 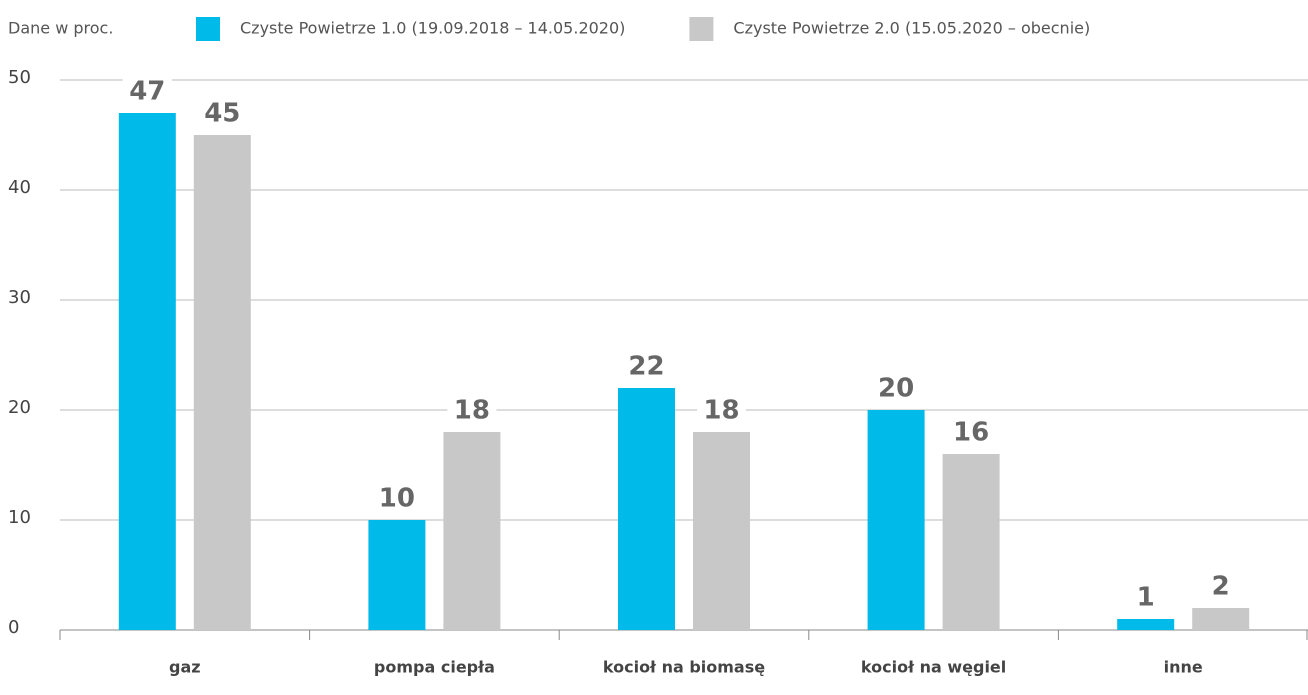 I want to click on value-label: 22, so click(x=646, y=367).